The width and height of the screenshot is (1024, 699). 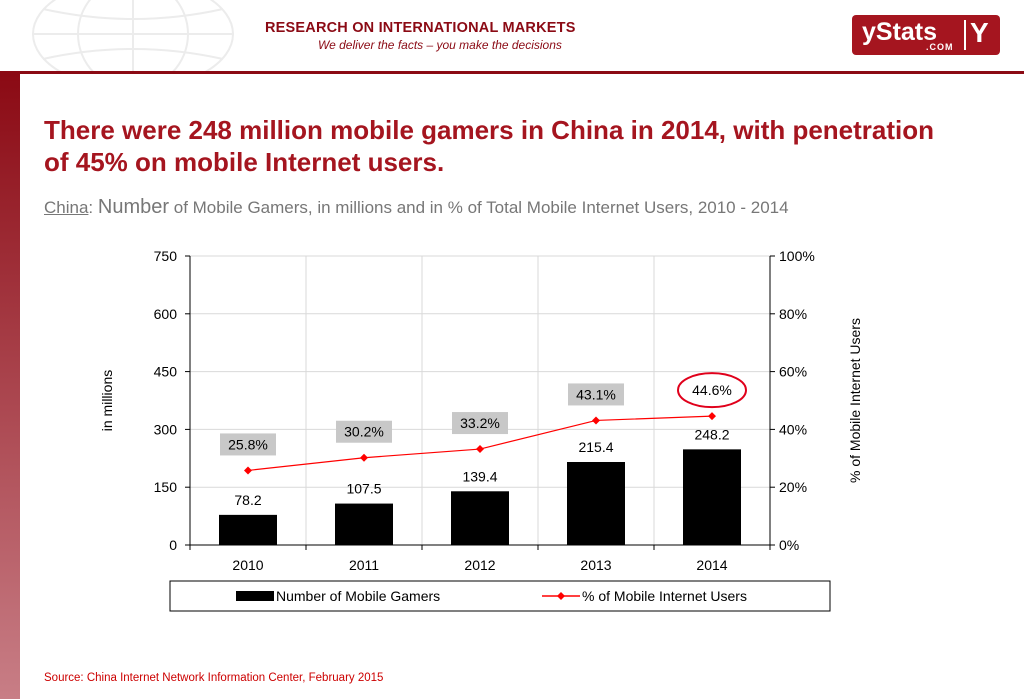 What do you see at coordinates (133, 37) in the screenshot?
I see `globe-watermark-icon` at bounding box center [133, 37].